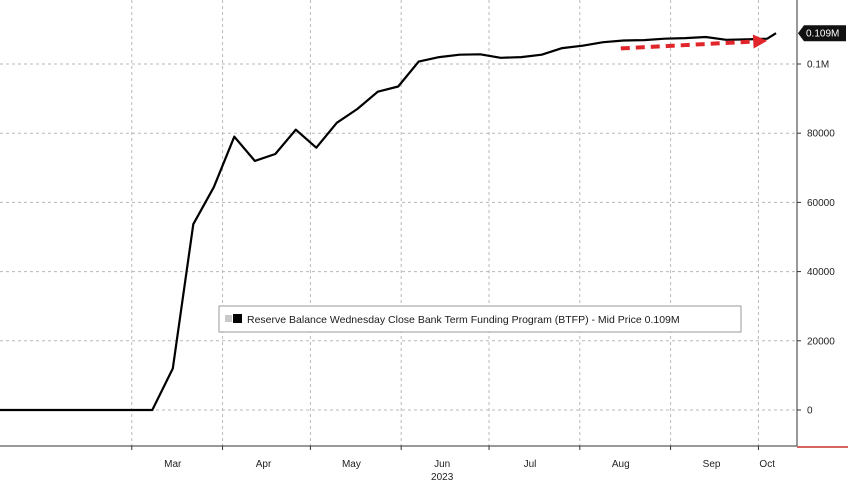 Image resolution: width=848 pixels, height=483 pixels. Describe the element at coordinates (237, 318) in the screenshot. I see `legend-swatch` at that location.